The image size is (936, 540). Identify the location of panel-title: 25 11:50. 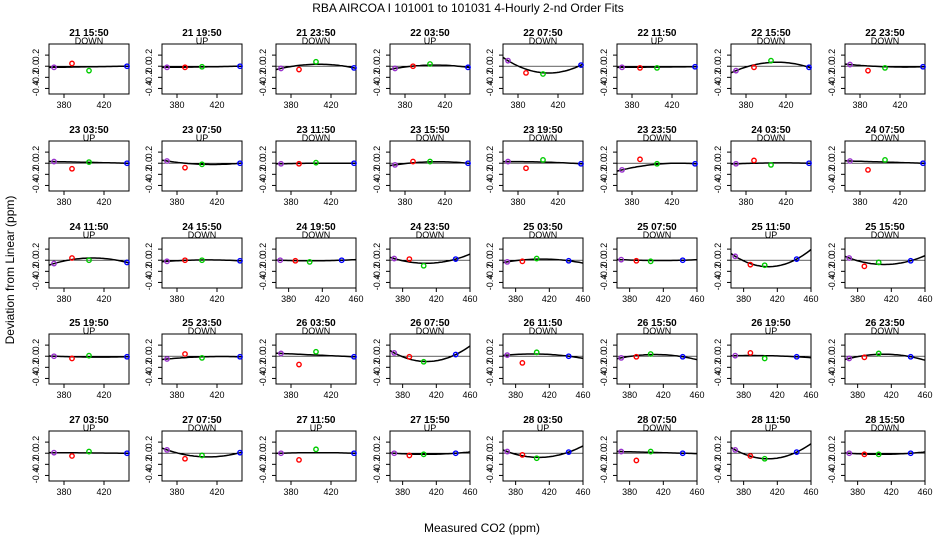
(771, 227).